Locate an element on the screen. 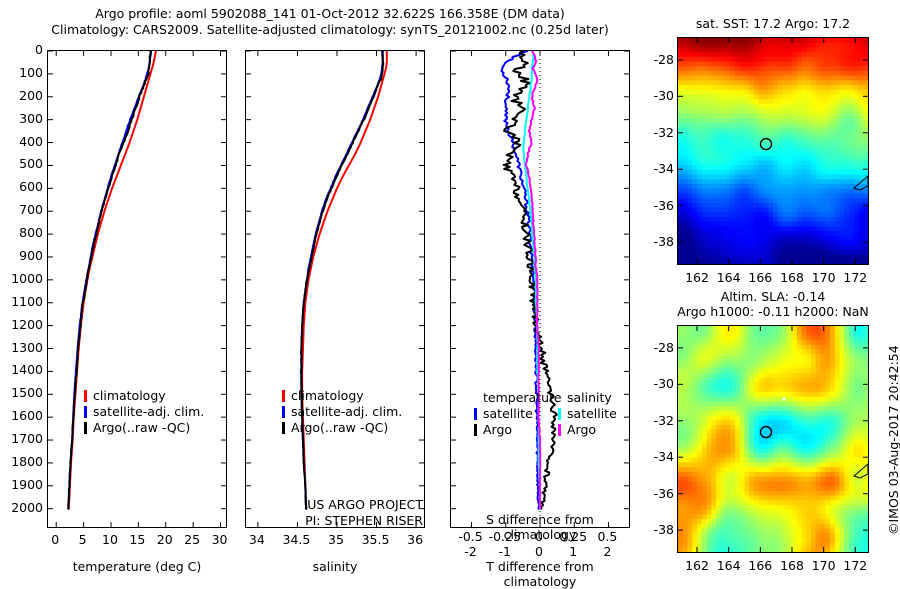 The height and width of the screenshot is (589, 900). sst-map-latitude-tick-label: -30 is located at coordinates (663, 96).